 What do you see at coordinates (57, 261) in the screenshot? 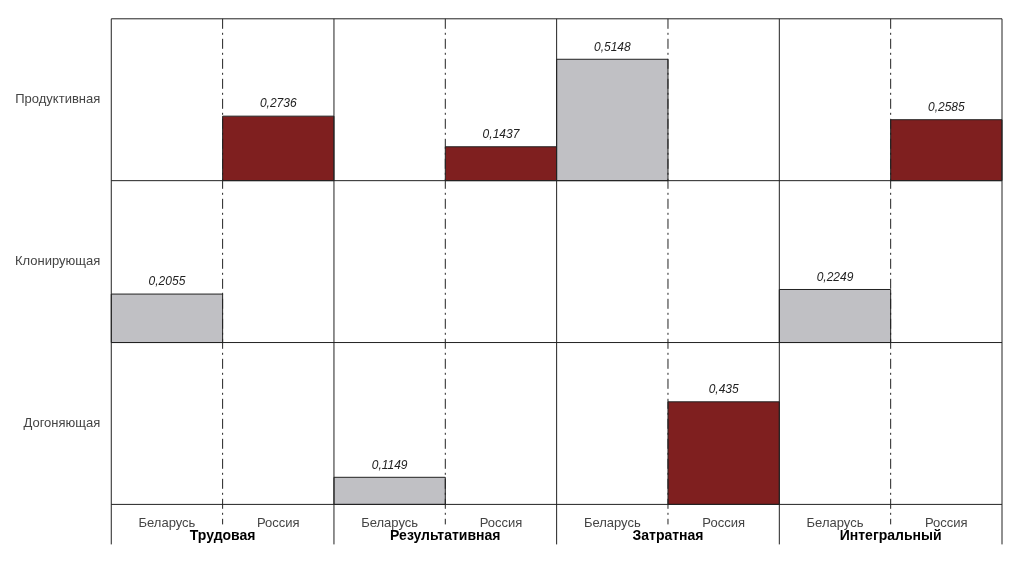
I see `y-tick-label: Клонирующая` at bounding box center [57, 261].